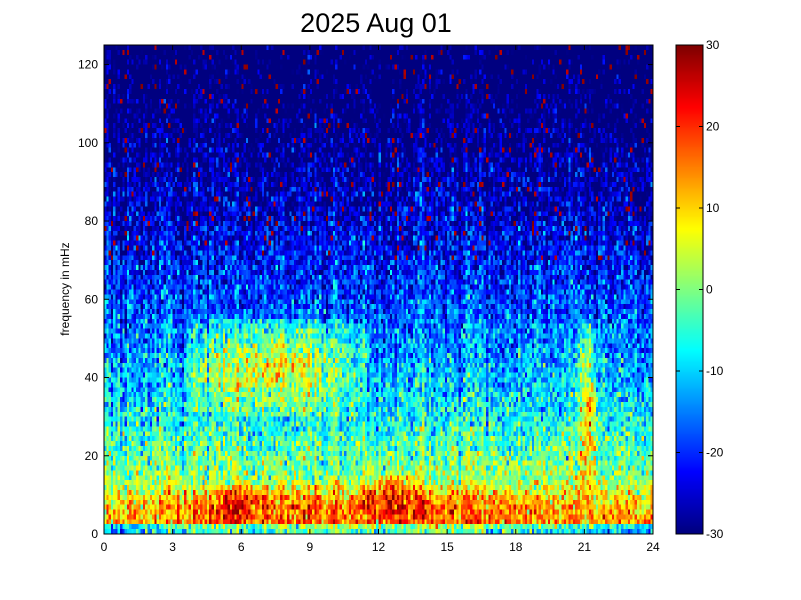  What do you see at coordinates (172, 547) in the screenshot?
I see `x-tick-label: 3` at bounding box center [172, 547].